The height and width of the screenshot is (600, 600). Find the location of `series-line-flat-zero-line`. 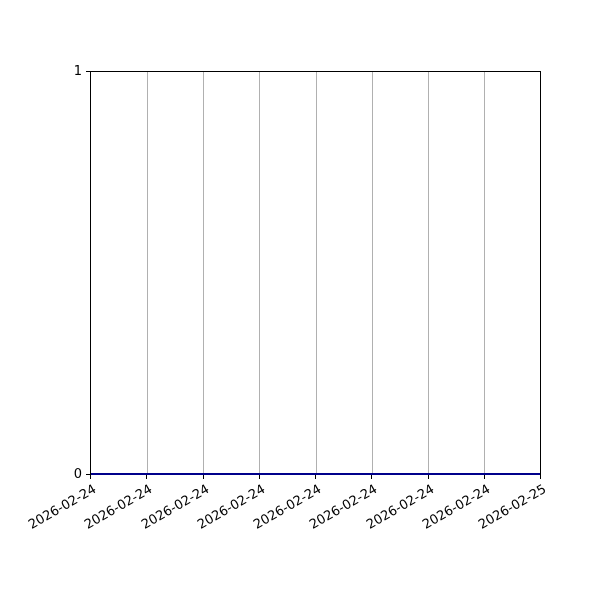

series-line-flat-zero-line is located at coordinates (315, 474).